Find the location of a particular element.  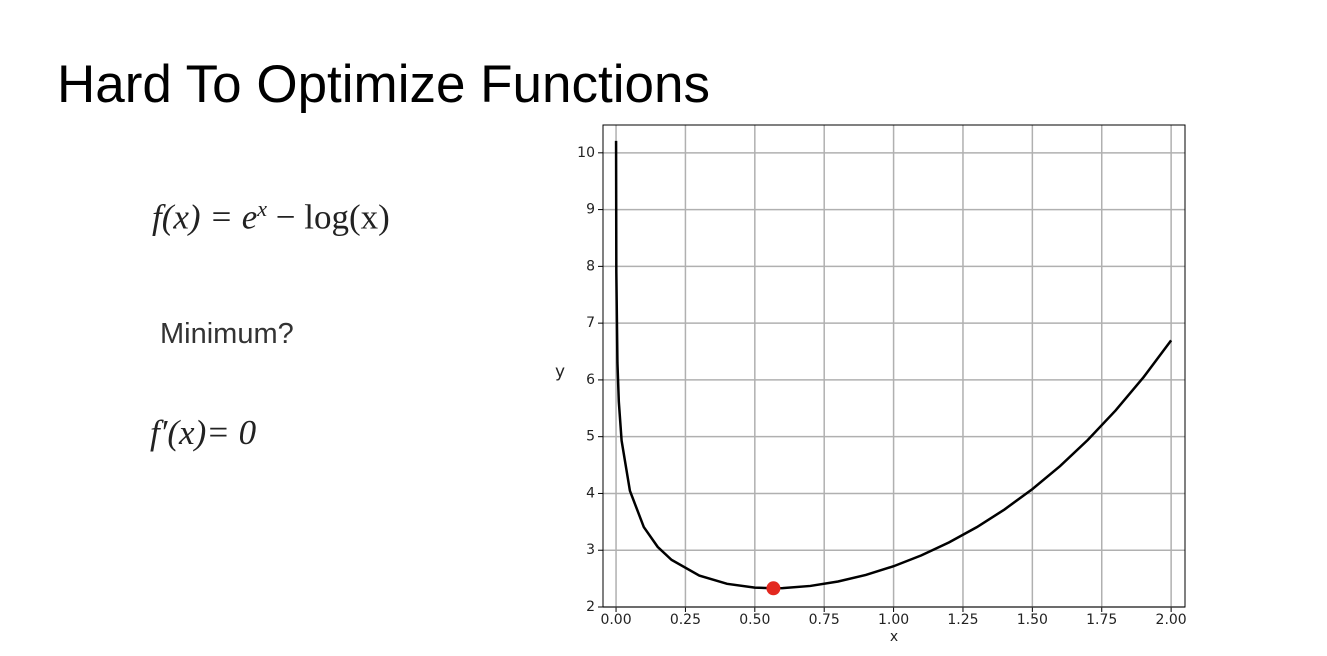

y-tick-label: 8 is located at coordinates (590, 266).